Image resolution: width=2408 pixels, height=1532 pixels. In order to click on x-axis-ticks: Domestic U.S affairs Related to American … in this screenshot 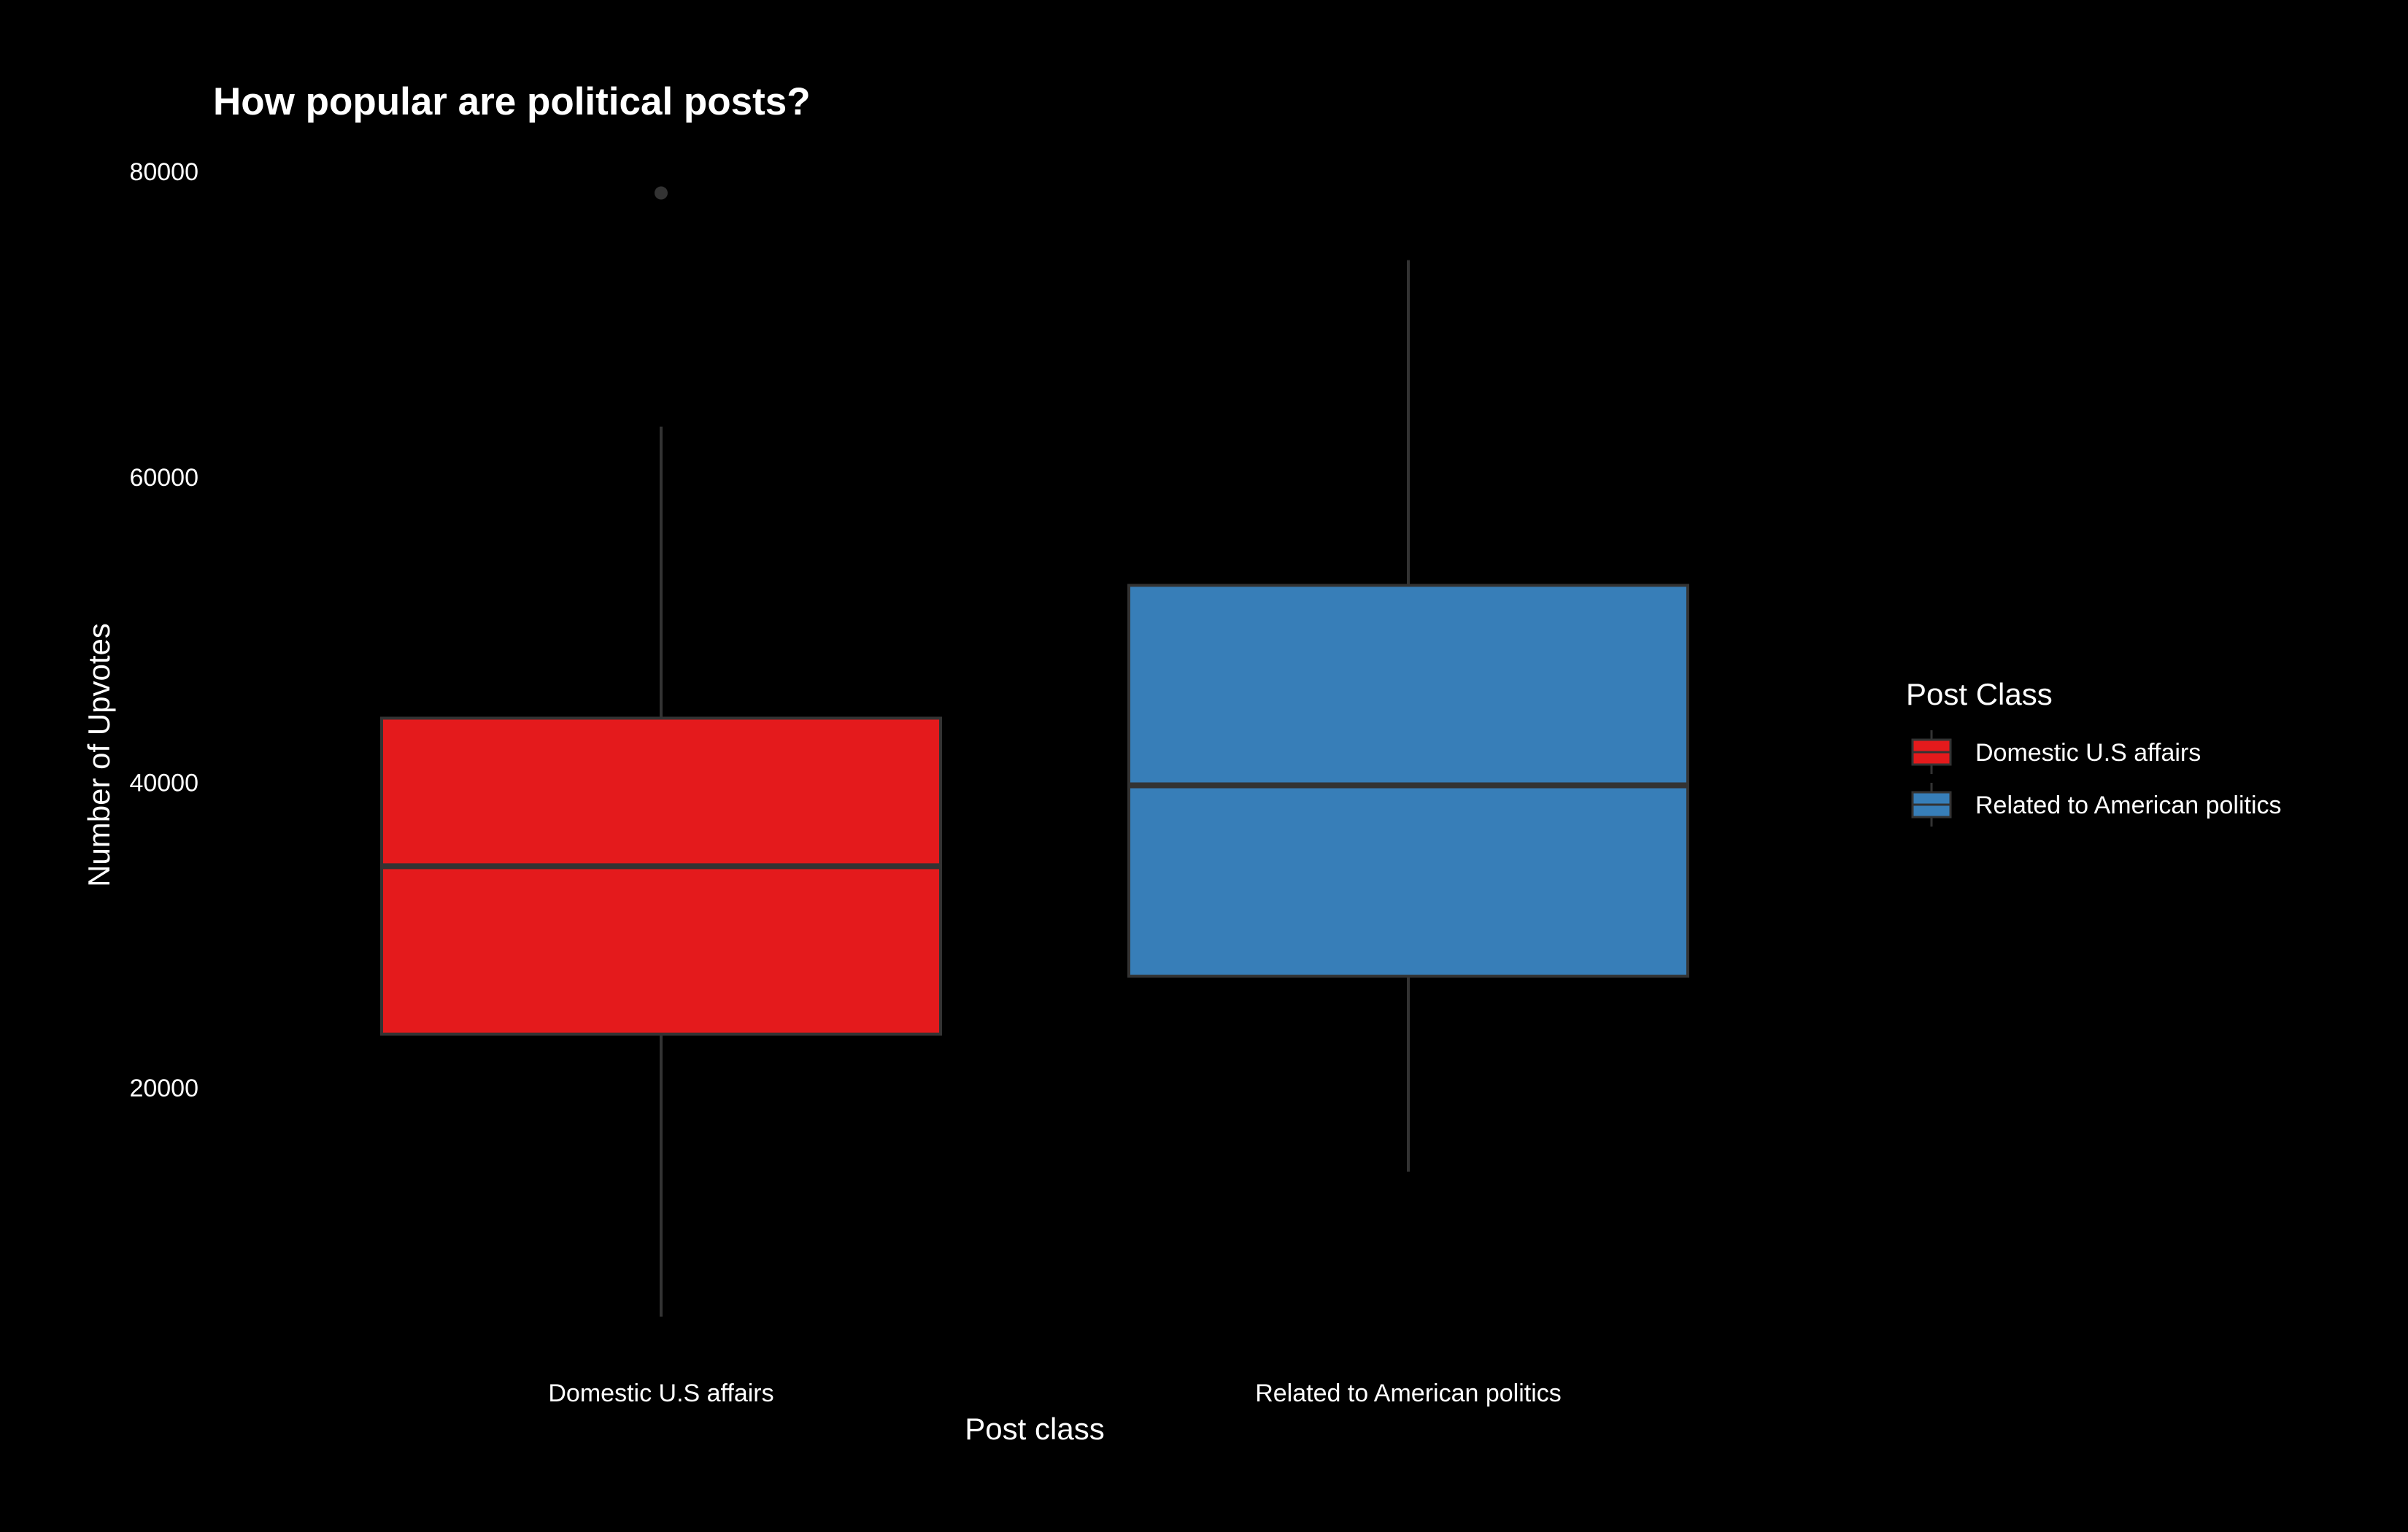, I will do `click(1054, 1394)`.